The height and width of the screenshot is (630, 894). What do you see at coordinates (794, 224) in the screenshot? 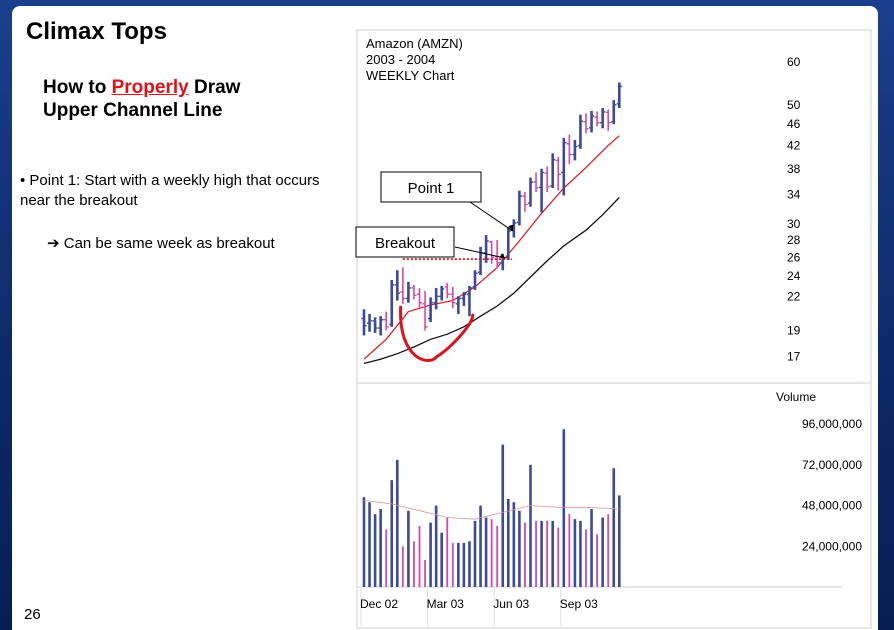
I see `price-tick-label: 30` at bounding box center [794, 224].